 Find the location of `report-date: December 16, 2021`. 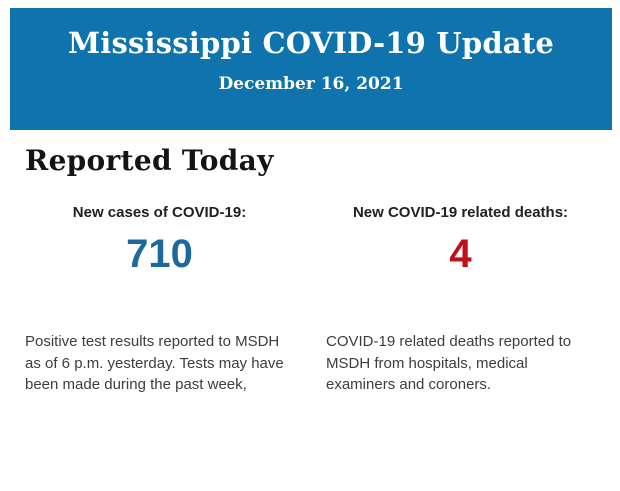

report-date: December 16, 2021 is located at coordinates (311, 84).